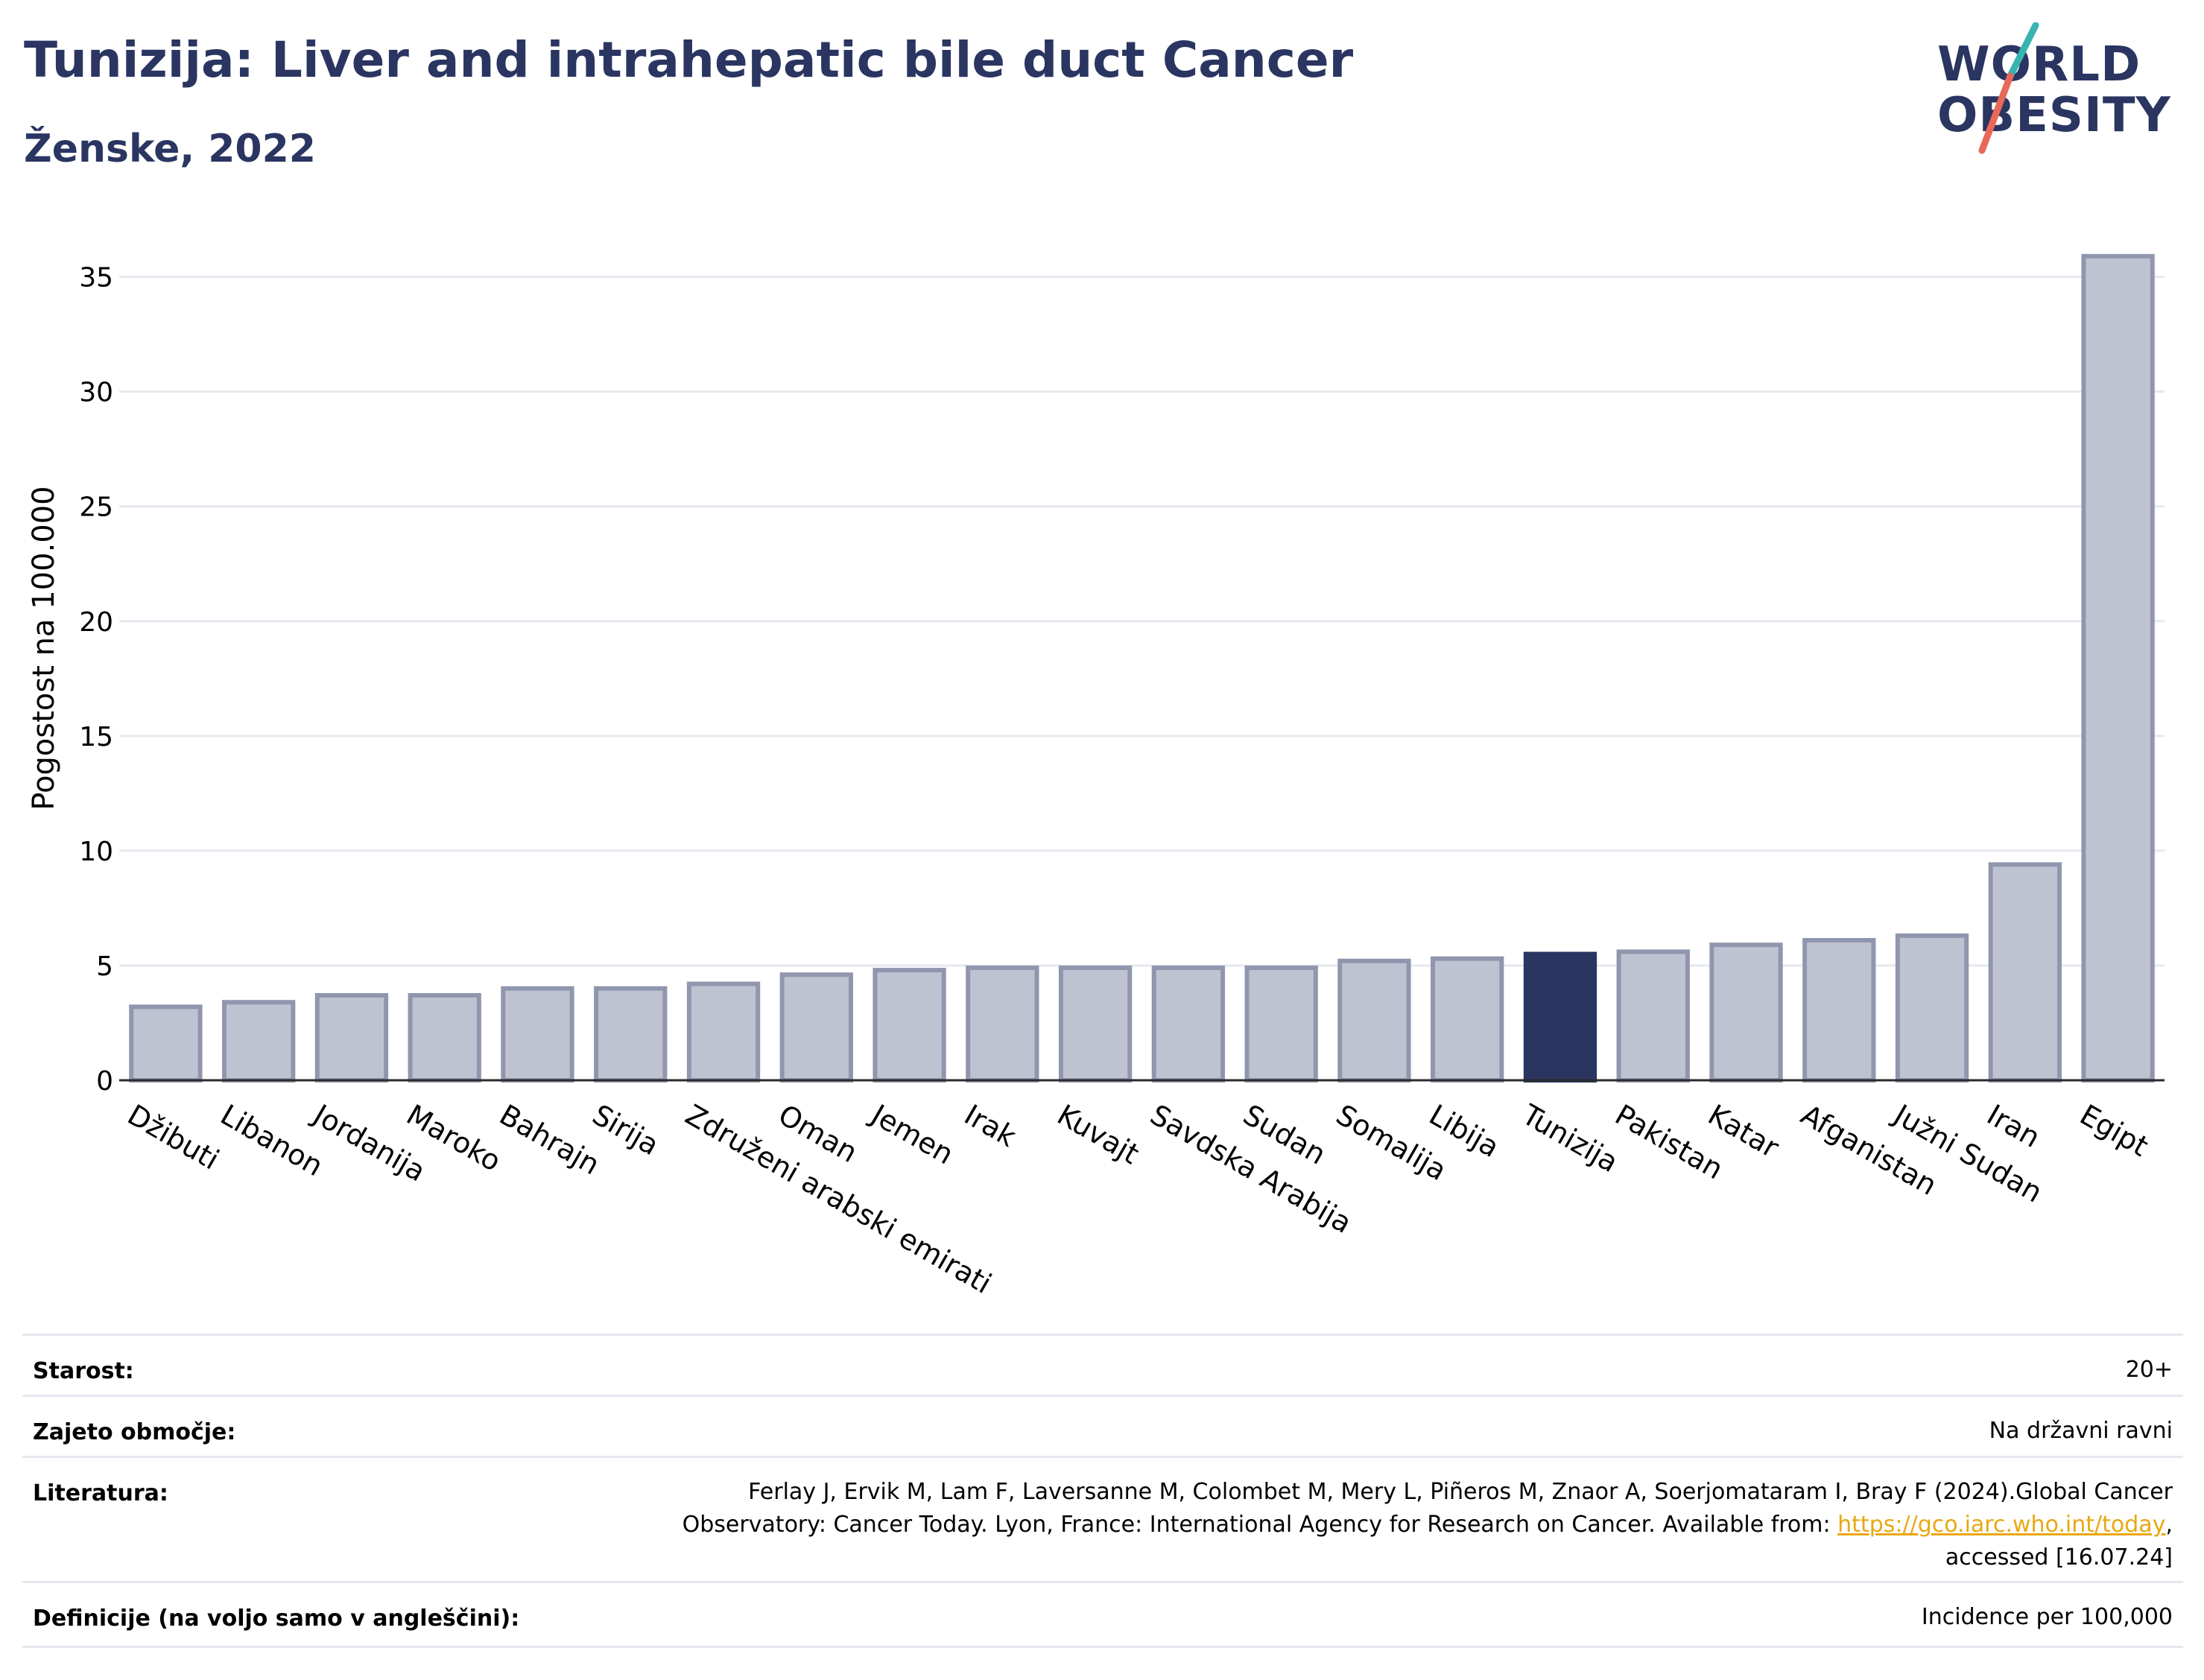 Image resolution: width=2204 pixels, height=1680 pixels. I want to click on y-tick-label: 20, so click(96, 622).